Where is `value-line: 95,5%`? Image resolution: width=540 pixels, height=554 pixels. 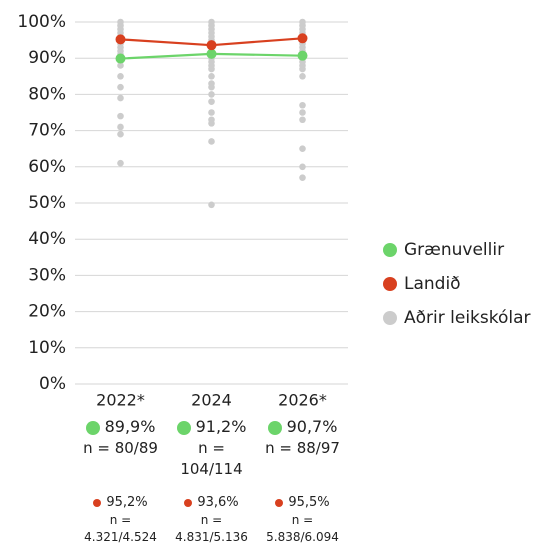 value-line: 95,5% is located at coordinates (303, 503).